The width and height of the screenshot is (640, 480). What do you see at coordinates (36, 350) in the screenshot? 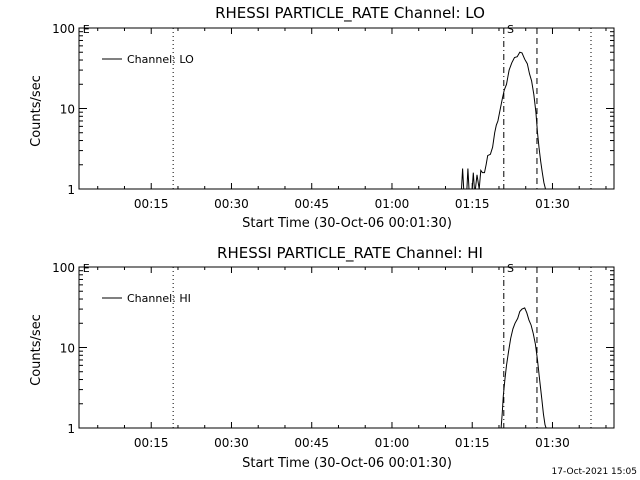
I see `panel-hi-ylabel: Counts/sec` at bounding box center [36, 350].